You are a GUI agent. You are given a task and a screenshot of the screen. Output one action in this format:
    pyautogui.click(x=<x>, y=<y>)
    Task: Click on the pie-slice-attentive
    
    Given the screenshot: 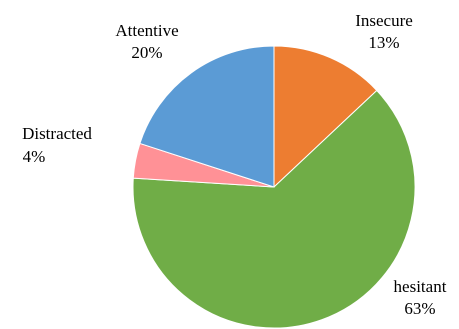 What is the action you would take?
    pyautogui.click(x=207, y=116)
    